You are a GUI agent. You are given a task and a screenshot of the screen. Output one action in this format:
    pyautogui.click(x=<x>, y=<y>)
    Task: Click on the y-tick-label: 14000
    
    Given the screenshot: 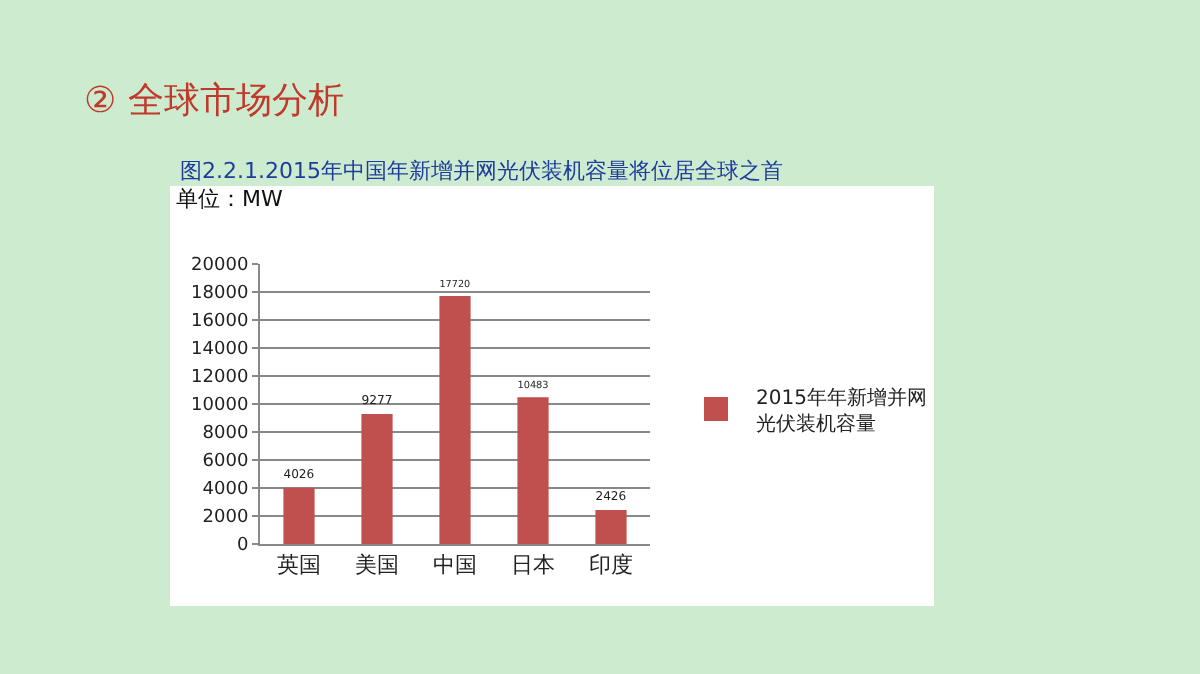 What is the action you would take?
    pyautogui.click(x=220, y=350)
    